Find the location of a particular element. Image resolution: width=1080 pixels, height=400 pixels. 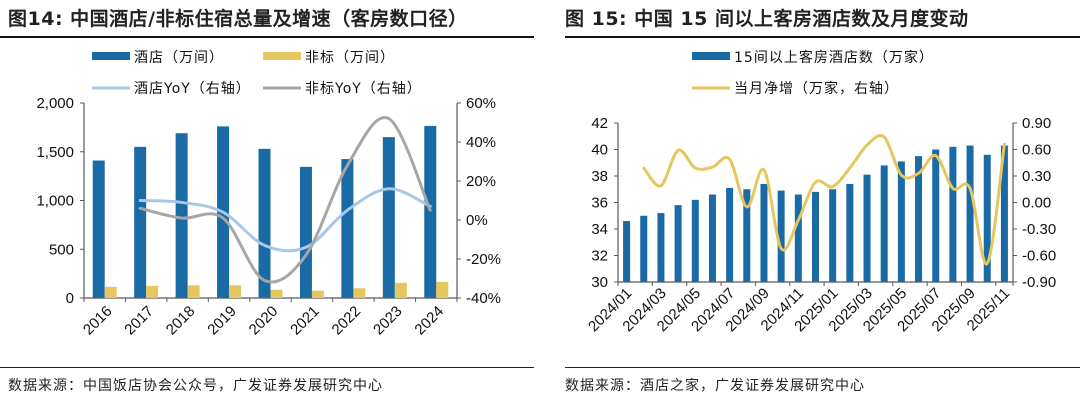

x-tick-label: 2020 is located at coordinates (264, 321).